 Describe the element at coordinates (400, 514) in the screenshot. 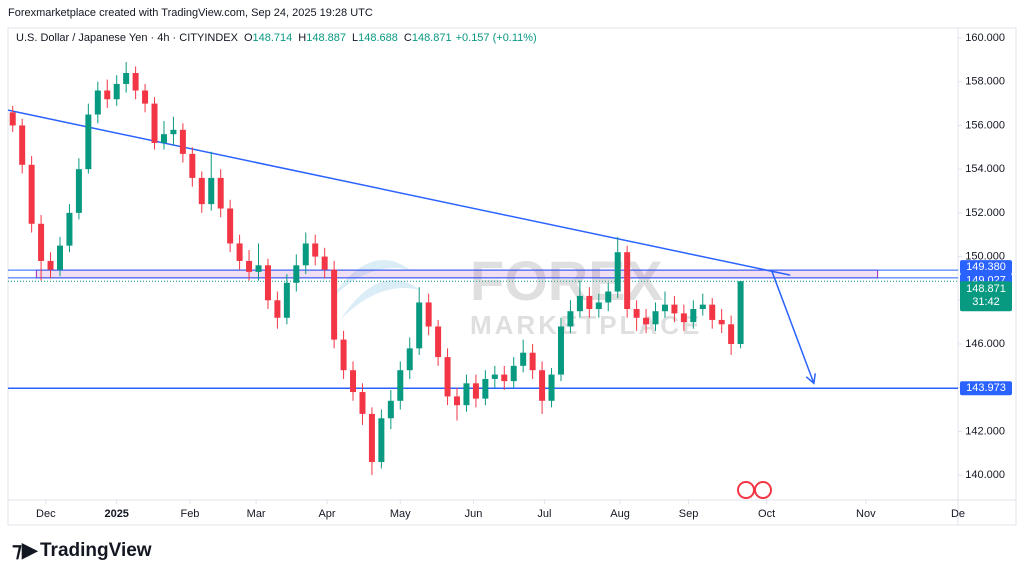

I see `x-tick-label: May` at that location.